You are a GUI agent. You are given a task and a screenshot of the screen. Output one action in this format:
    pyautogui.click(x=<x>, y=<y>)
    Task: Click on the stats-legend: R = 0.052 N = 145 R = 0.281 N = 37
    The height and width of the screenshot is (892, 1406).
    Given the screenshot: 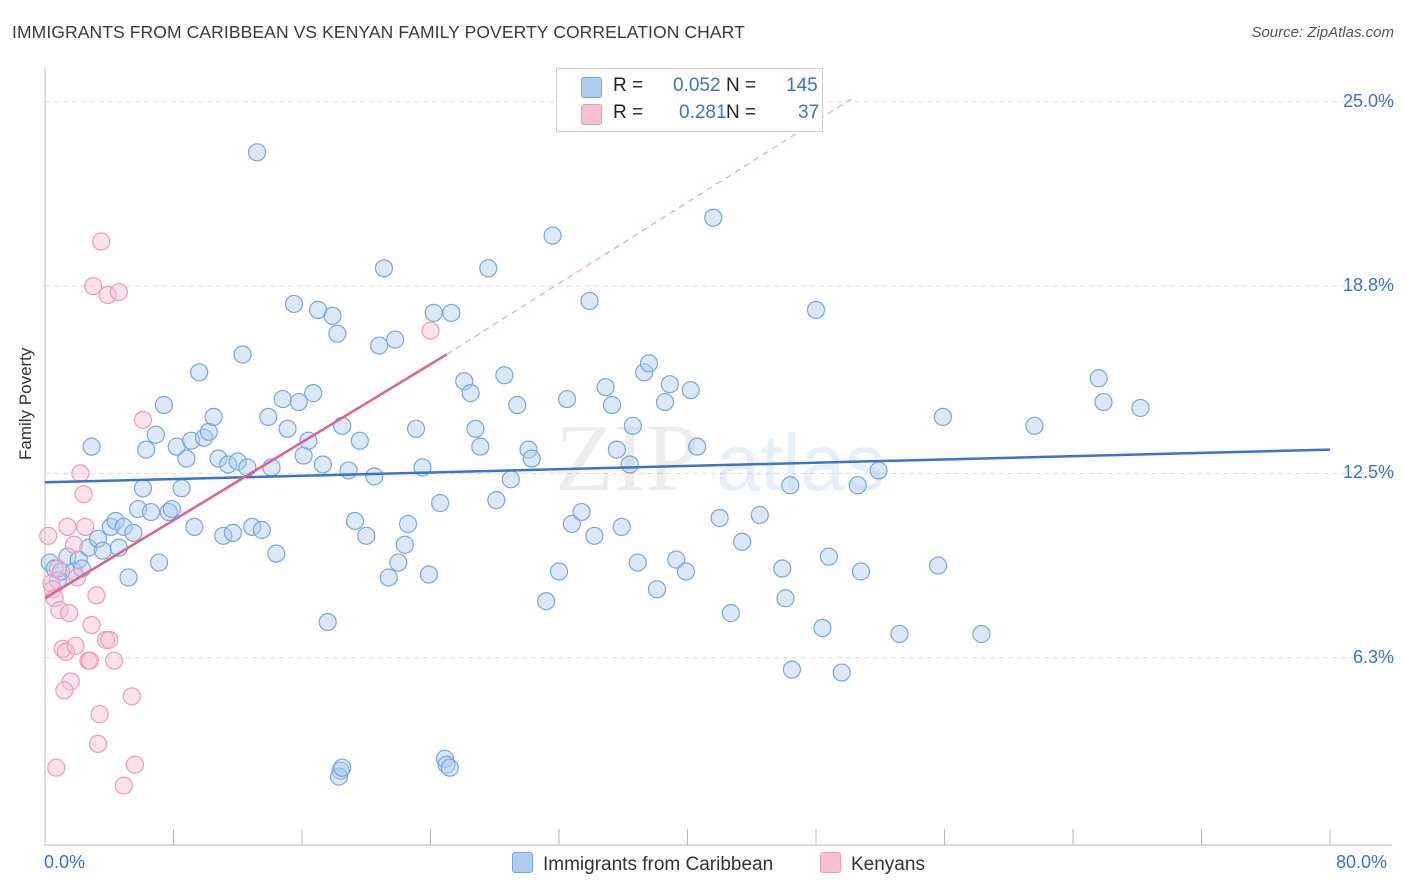 What is the action you would take?
    pyautogui.click(x=689, y=100)
    